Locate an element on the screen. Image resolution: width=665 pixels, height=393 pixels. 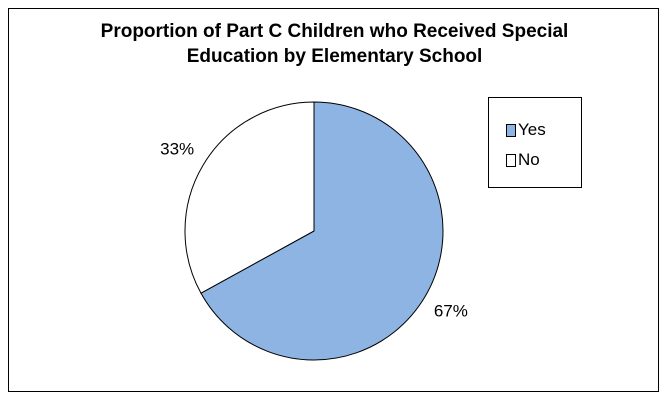
legend-label-yes: Yes is located at coordinates (532, 129).